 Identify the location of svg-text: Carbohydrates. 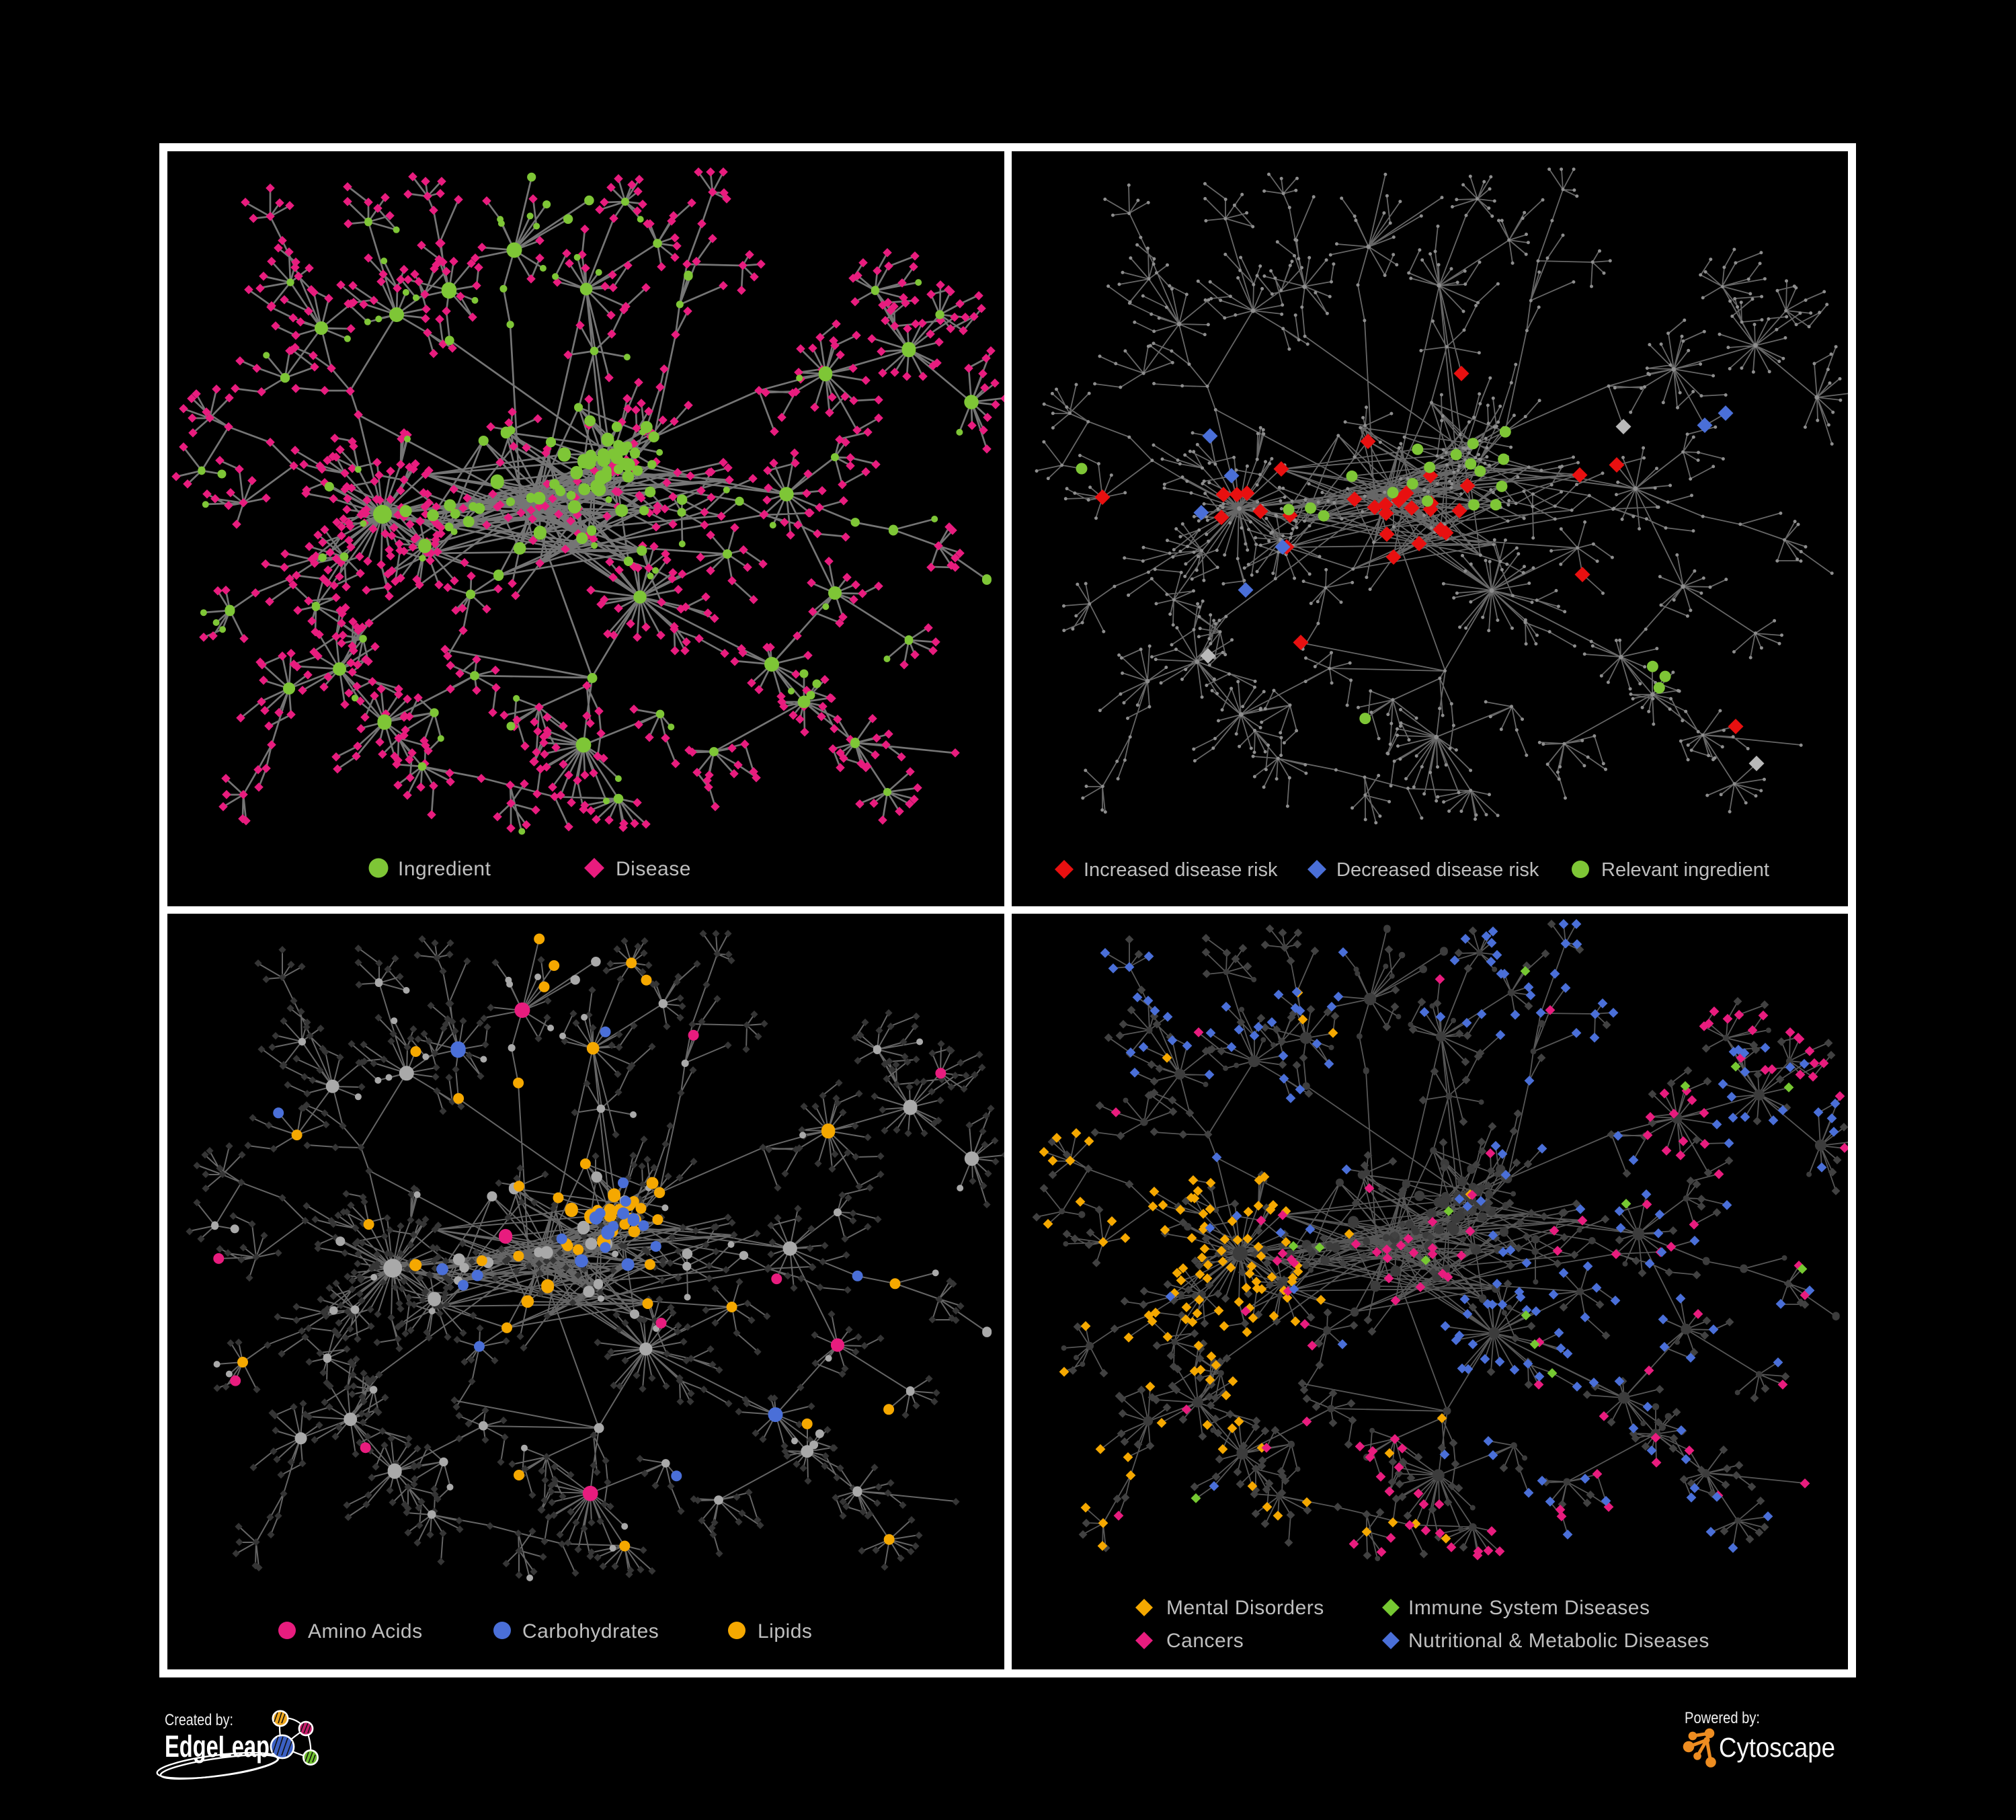
(590, 1631).